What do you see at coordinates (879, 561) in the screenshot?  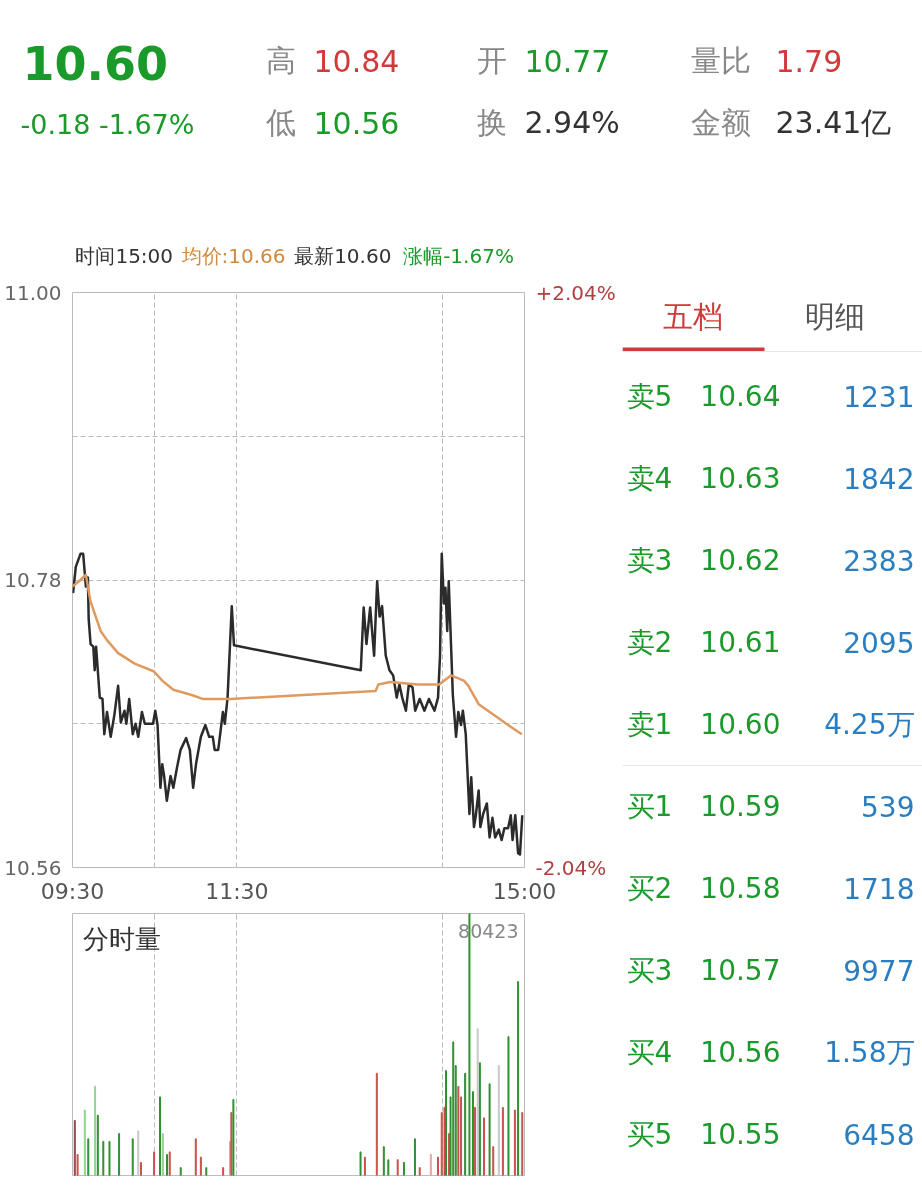 I see `text: 2383` at bounding box center [879, 561].